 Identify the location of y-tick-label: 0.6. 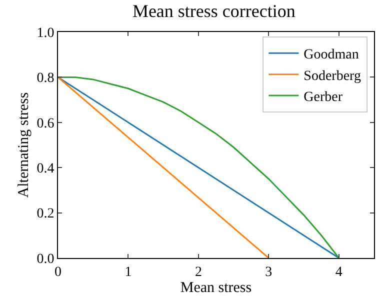
(45, 124).